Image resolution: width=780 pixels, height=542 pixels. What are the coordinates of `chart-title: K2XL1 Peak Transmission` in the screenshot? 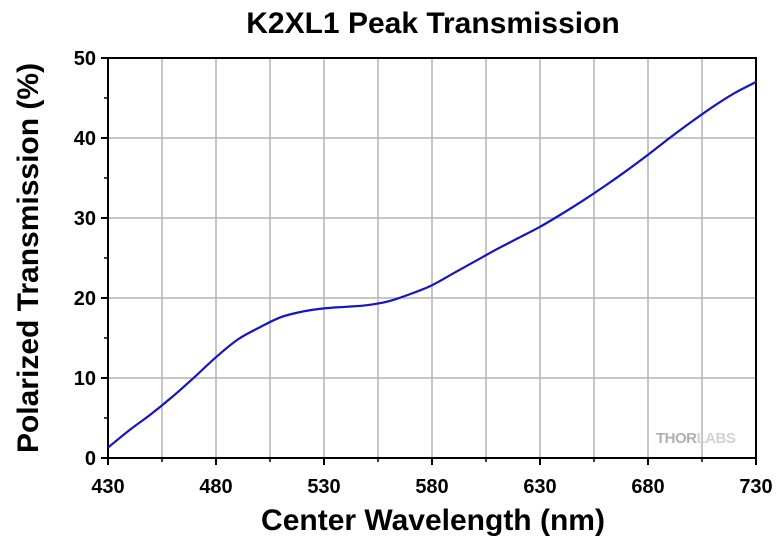 It's located at (433, 23).